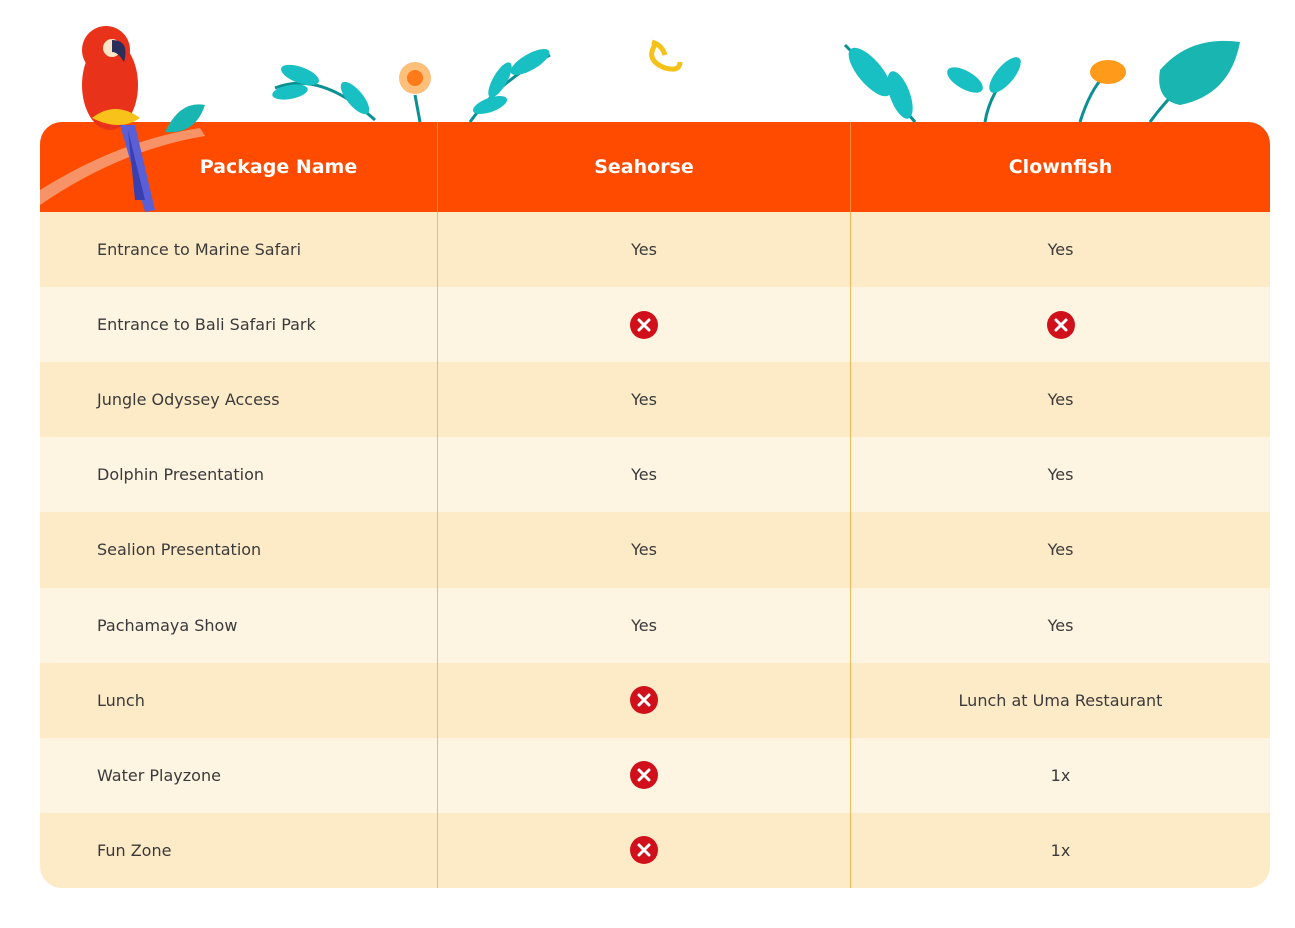  Describe the element at coordinates (134, 850) in the screenshot. I see `table-cell: Fun Zone` at that location.